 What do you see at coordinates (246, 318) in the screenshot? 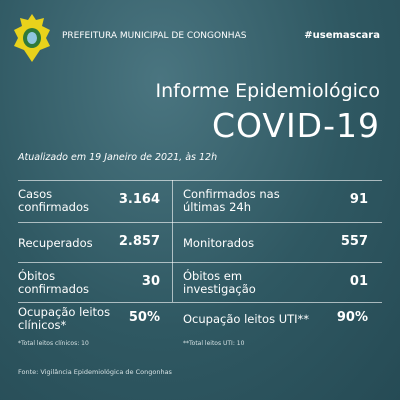
I see `stat-label: Ocupação leitos UTI**` at bounding box center [246, 318].